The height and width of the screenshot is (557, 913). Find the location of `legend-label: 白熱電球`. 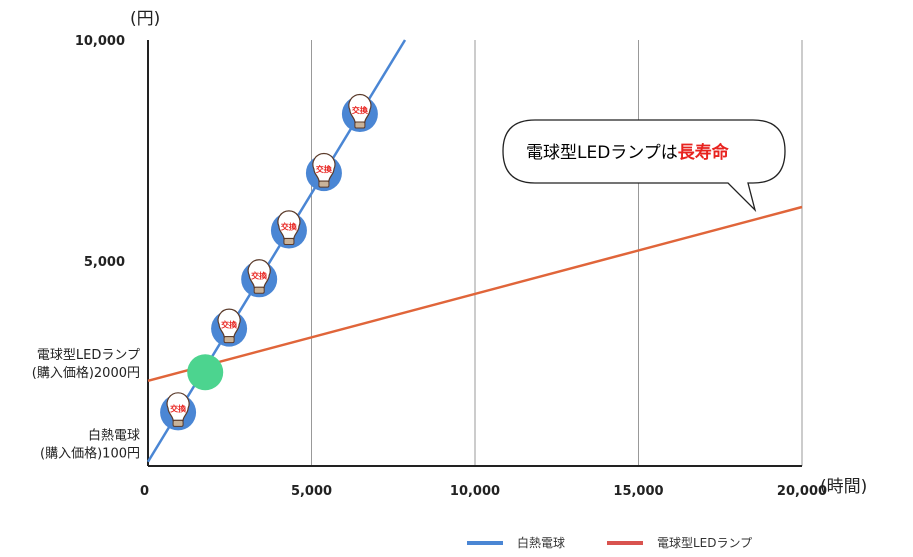

legend-label: 白熱電球 is located at coordinates (541, 542).